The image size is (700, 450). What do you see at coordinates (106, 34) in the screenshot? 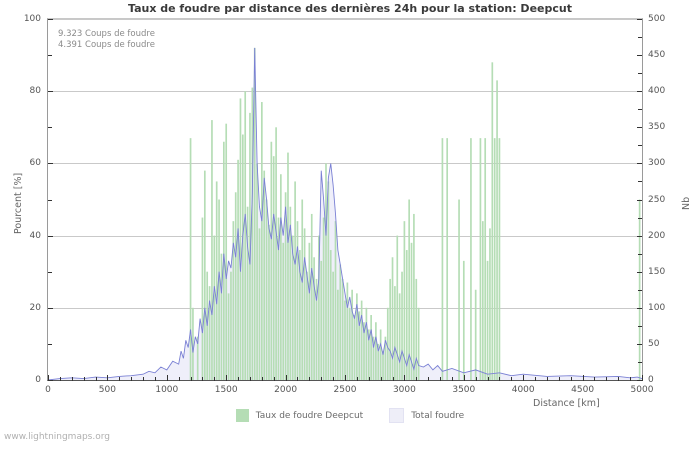
I see `annotation-1: 9.323 Coups de foudre` at bounding box center [106, 34].